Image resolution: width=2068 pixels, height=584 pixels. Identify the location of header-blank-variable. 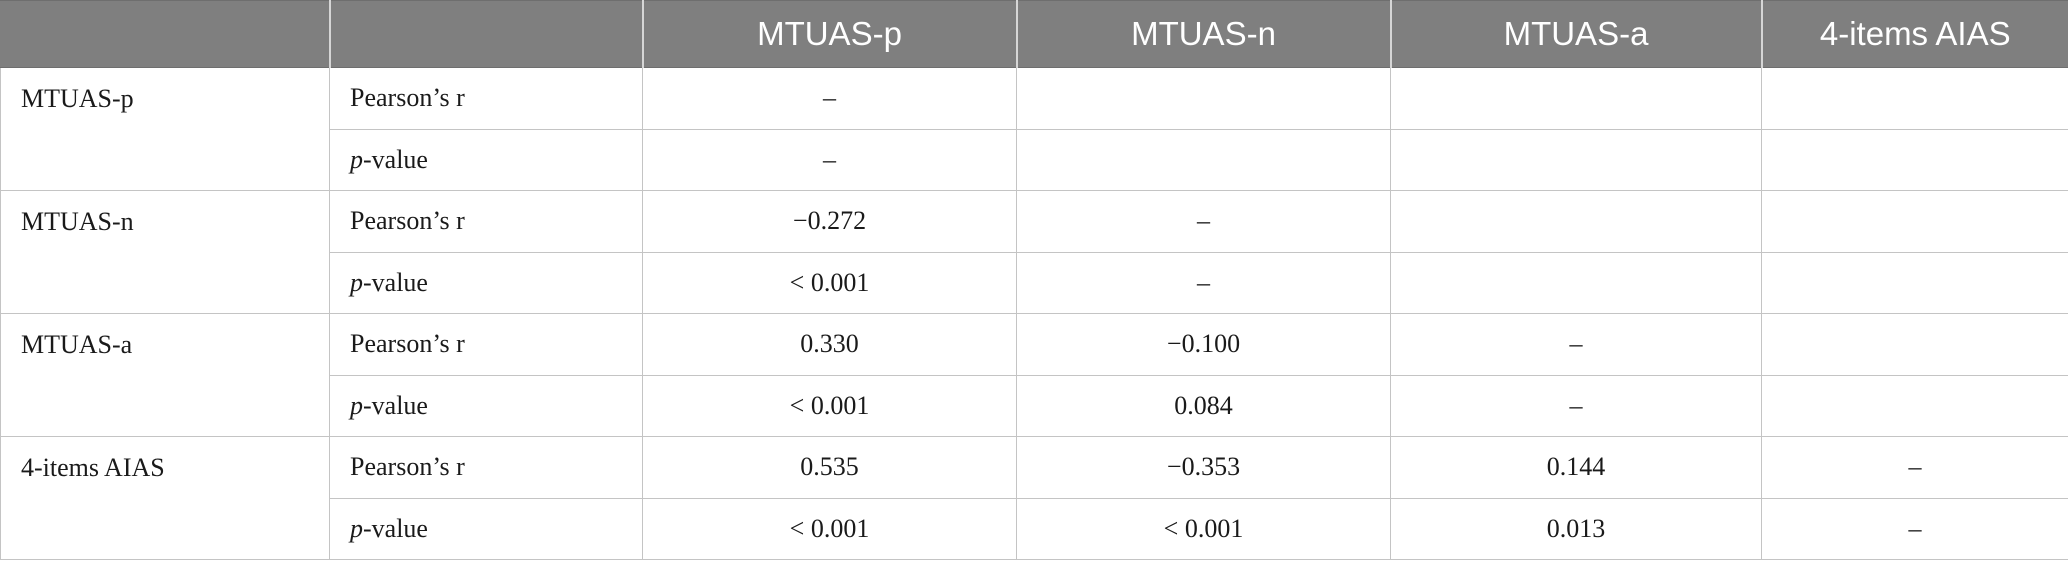
(165, 34).